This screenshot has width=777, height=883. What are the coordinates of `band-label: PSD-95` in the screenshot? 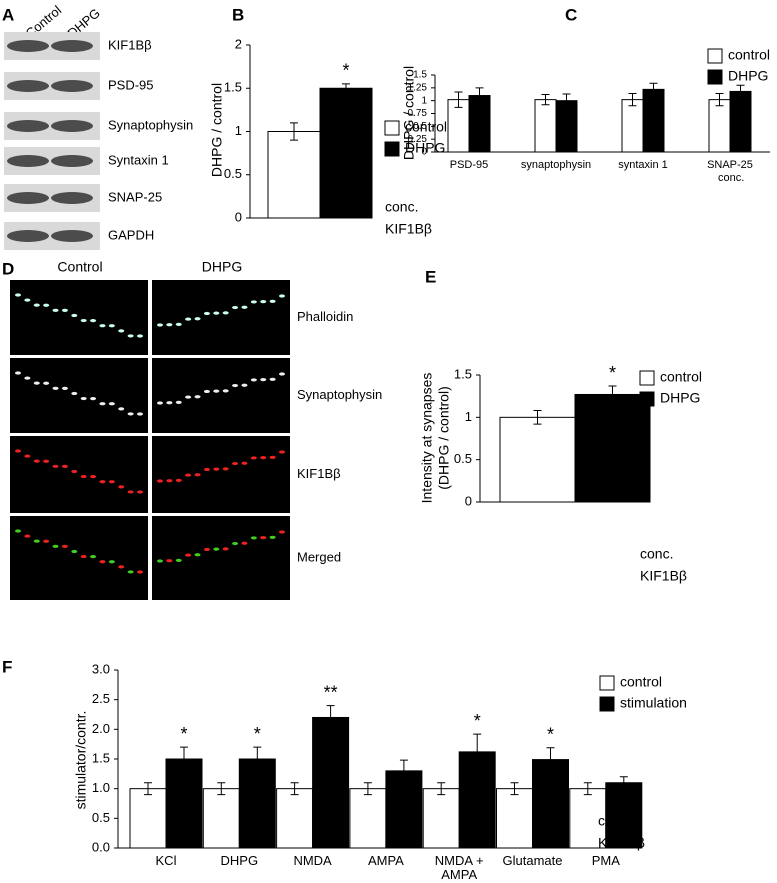 It's located at (131, 84).